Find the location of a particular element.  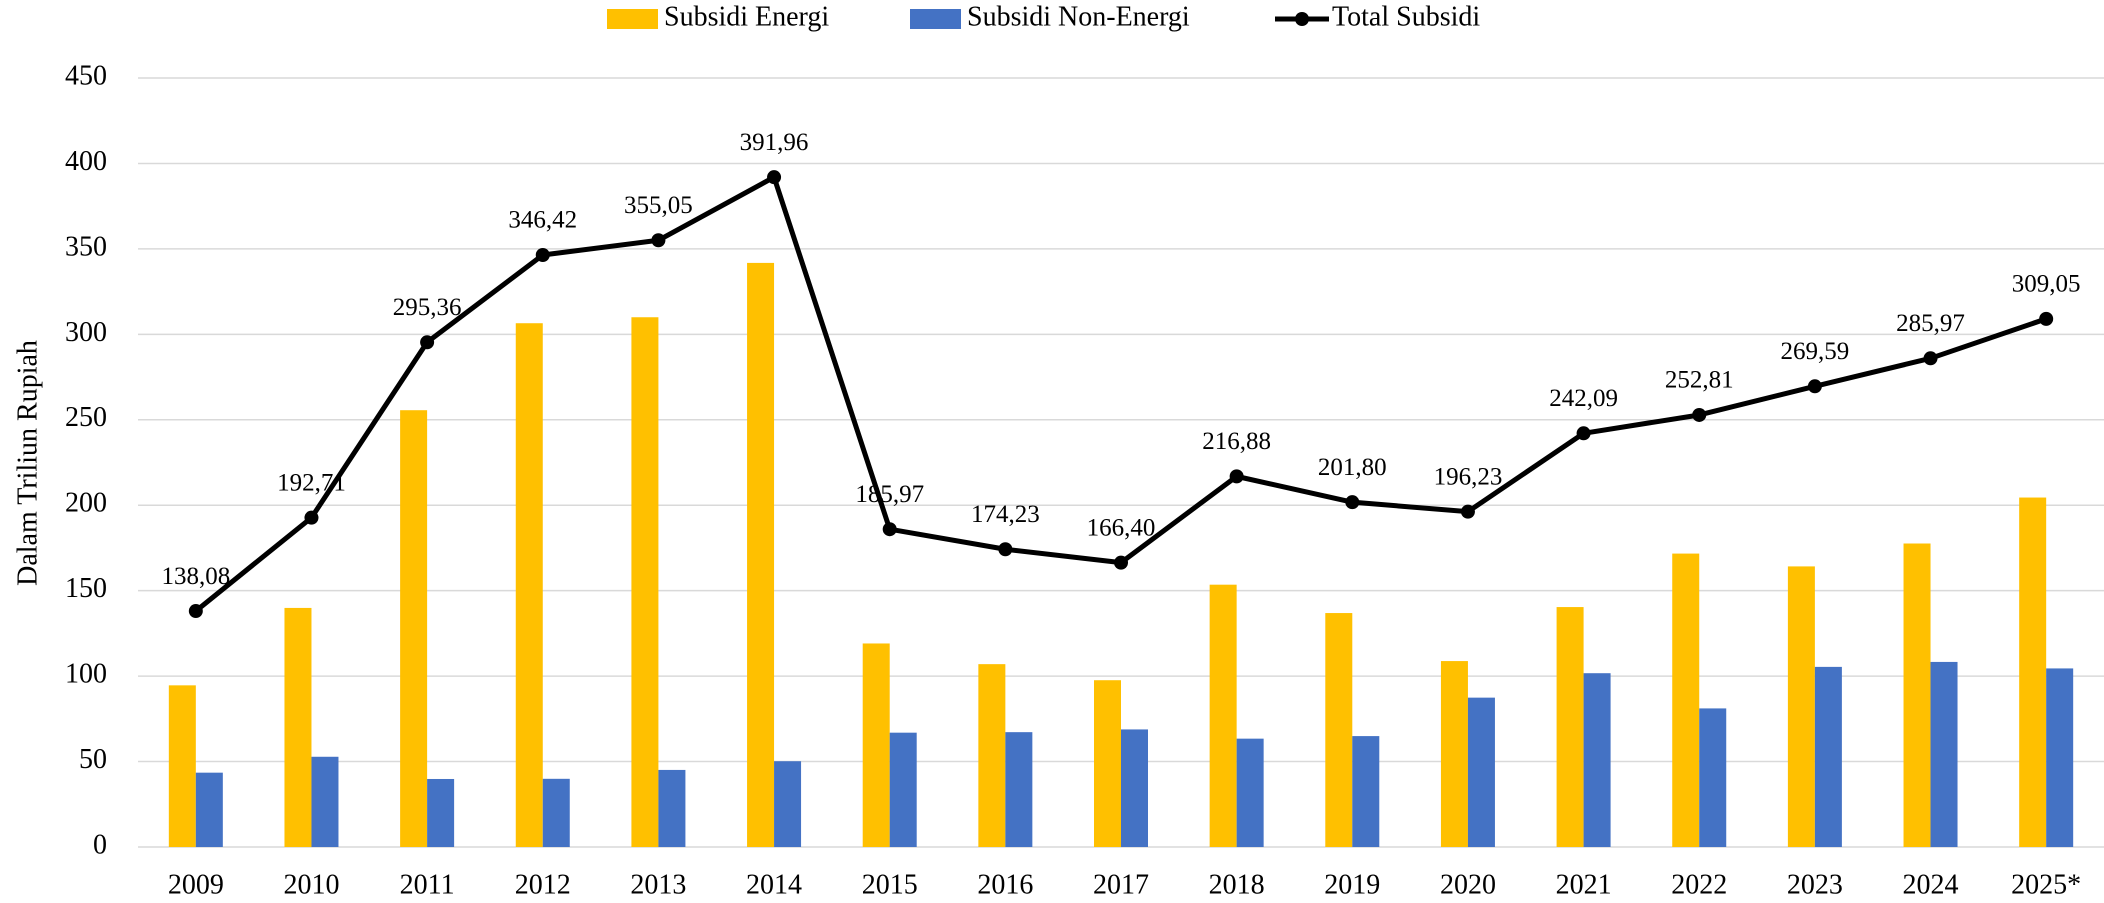

x-tick-label: 2015 is located at coordinates (890, 884).